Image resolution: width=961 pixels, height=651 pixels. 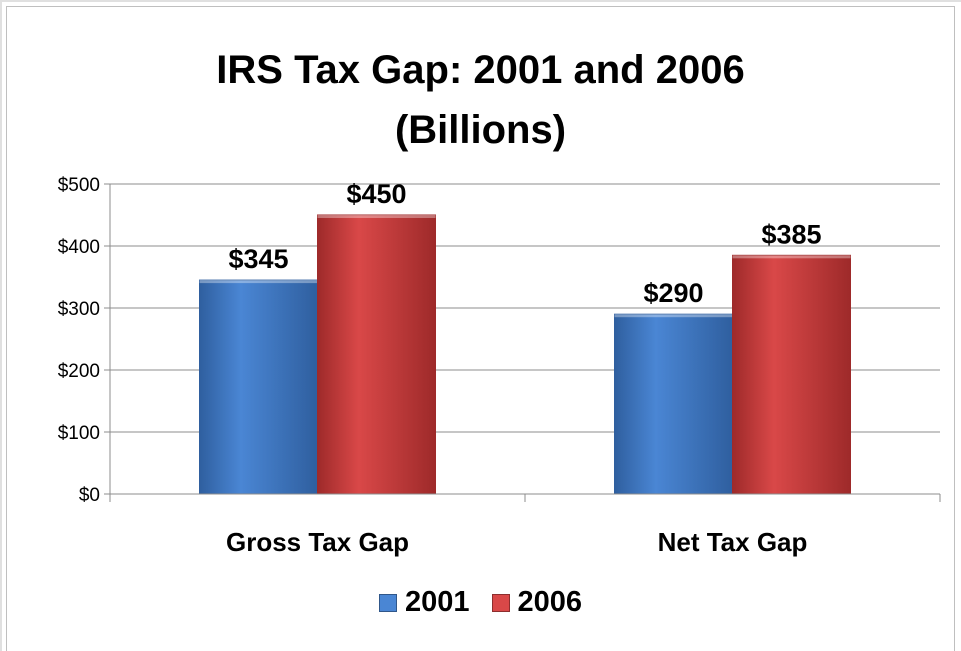 I want to click on legend-swatch-2006, so click(x=500, y=602).